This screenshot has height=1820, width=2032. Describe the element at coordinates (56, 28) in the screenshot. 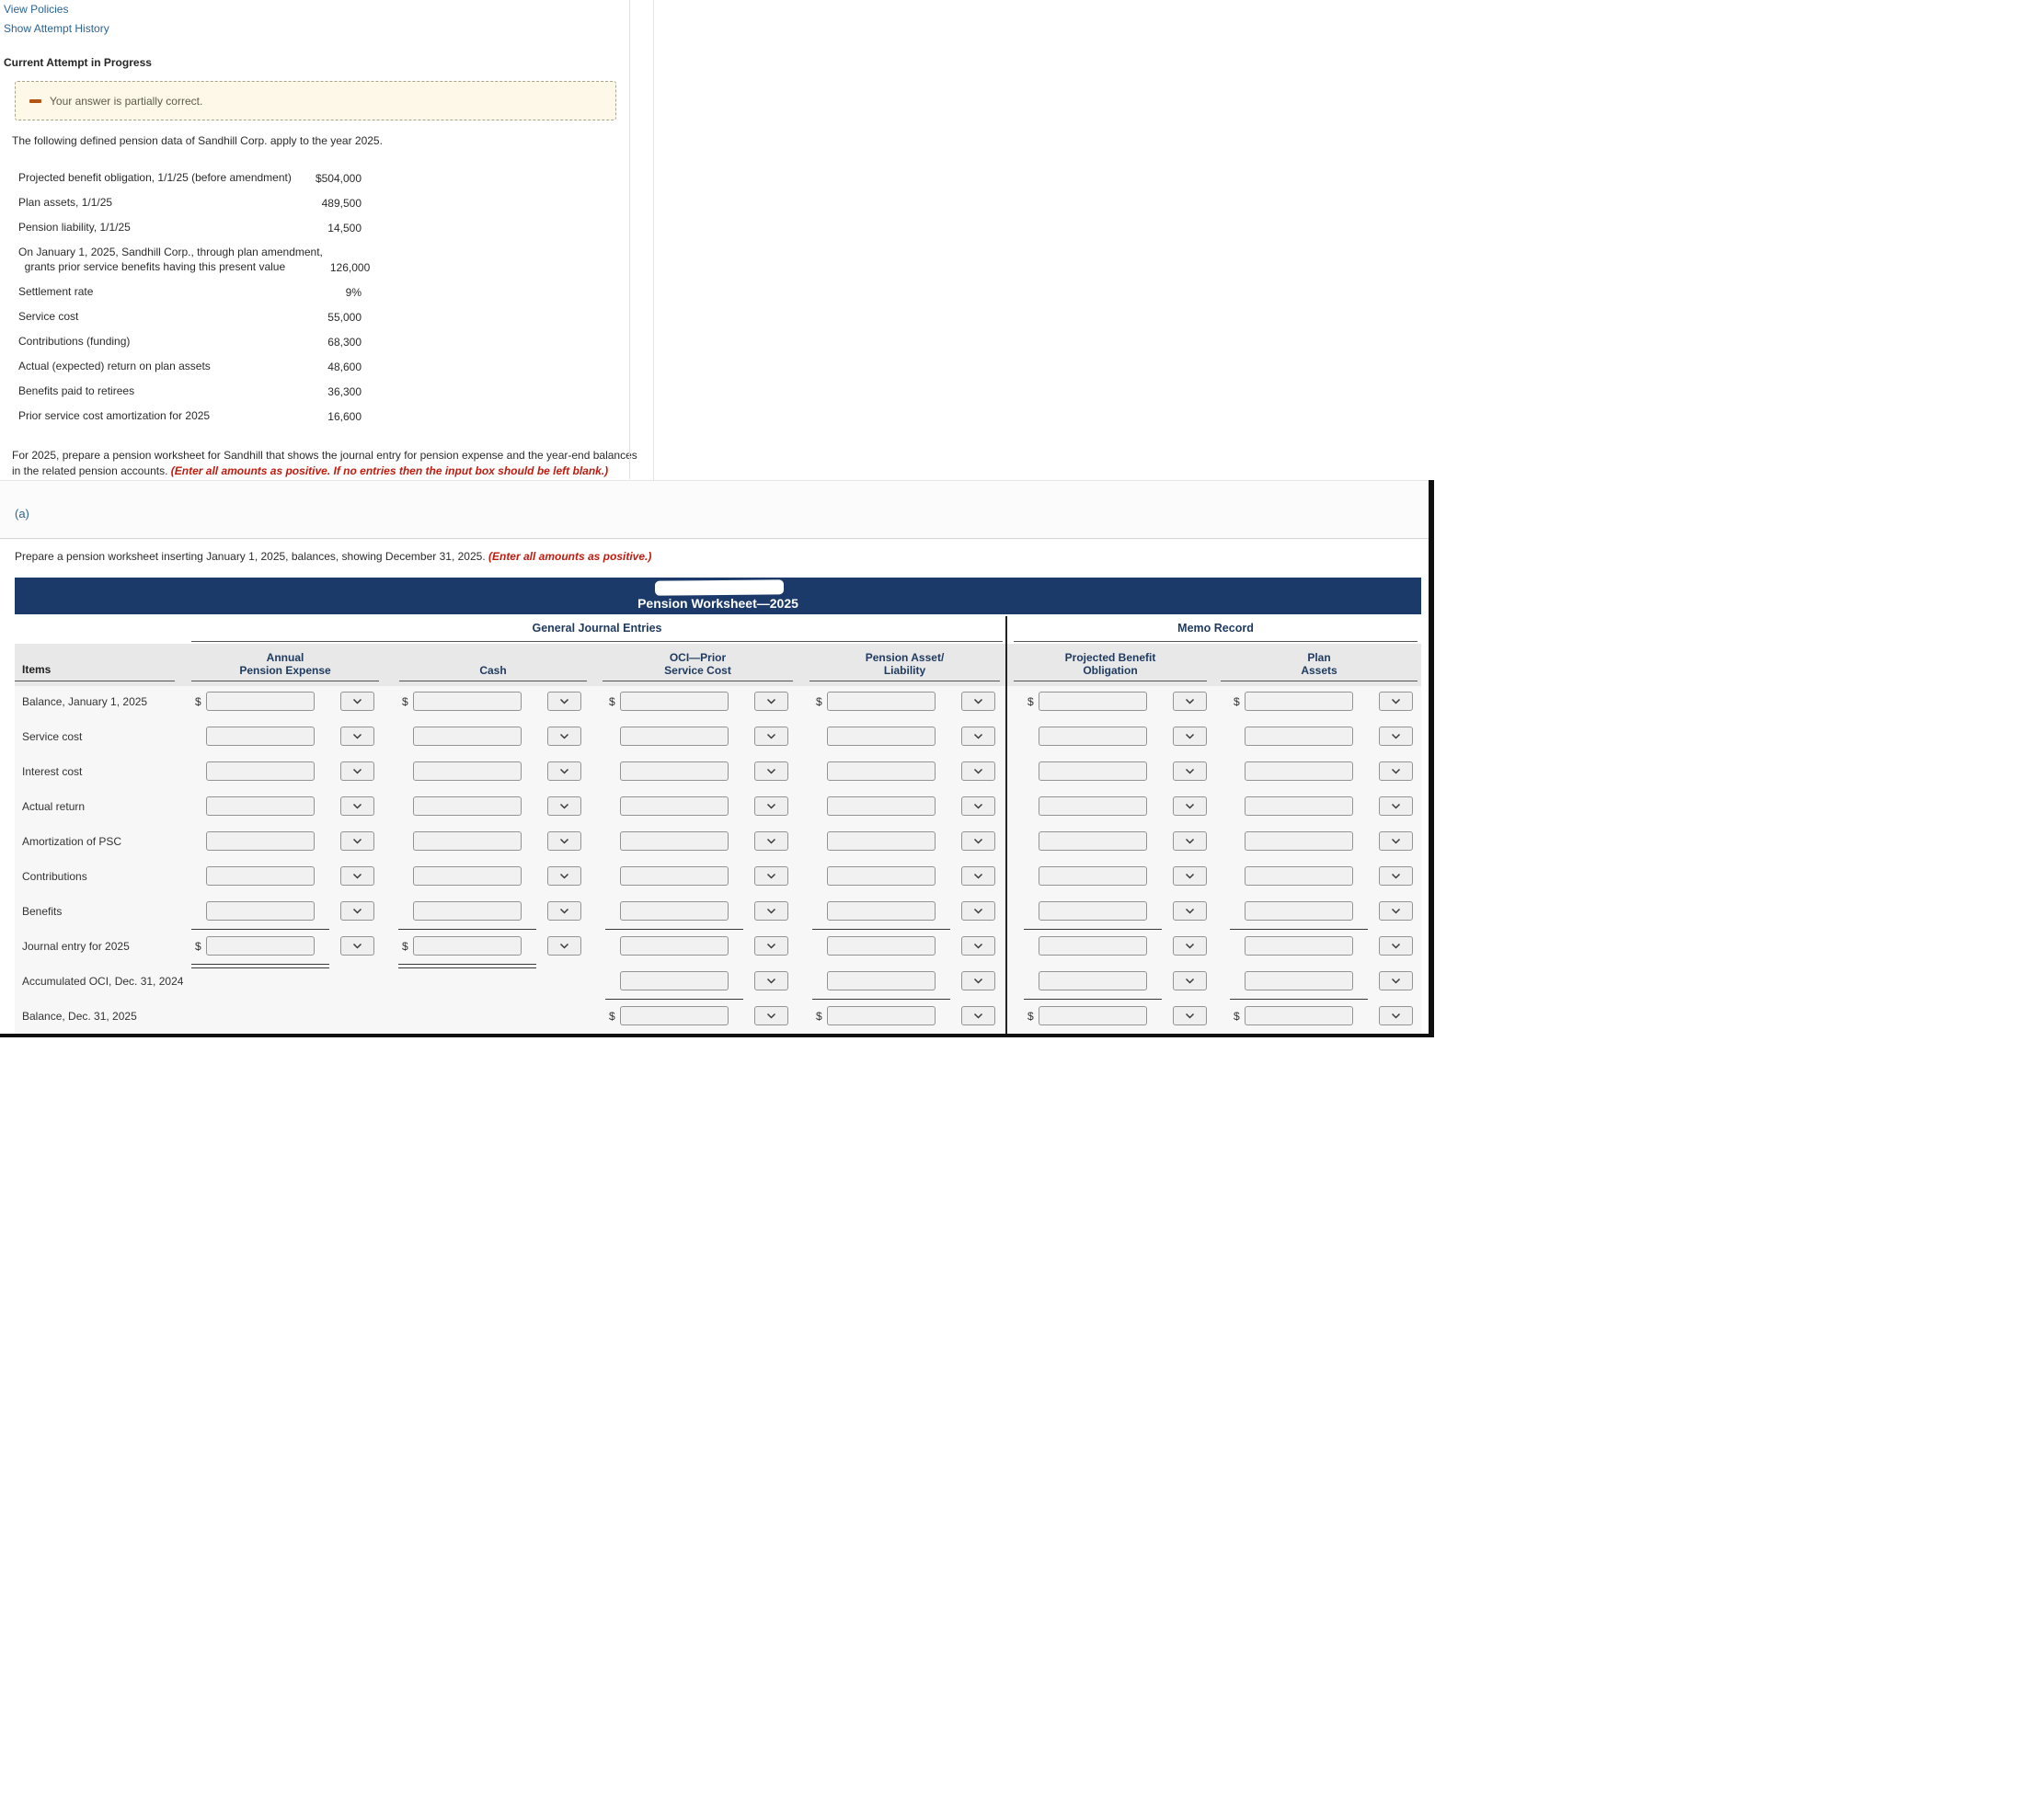

I see `show-attempt-history-link: Show Attempt History` at that location.